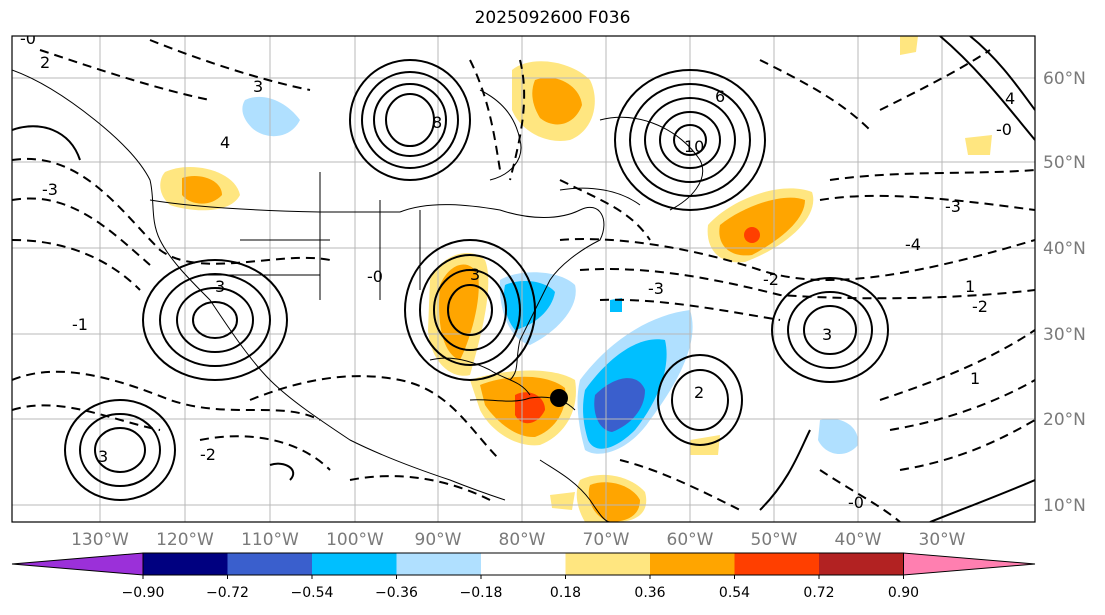 The image size is (1105, 615). I want to click on colorbar-tick-label: 0.90, so click(903, 593).